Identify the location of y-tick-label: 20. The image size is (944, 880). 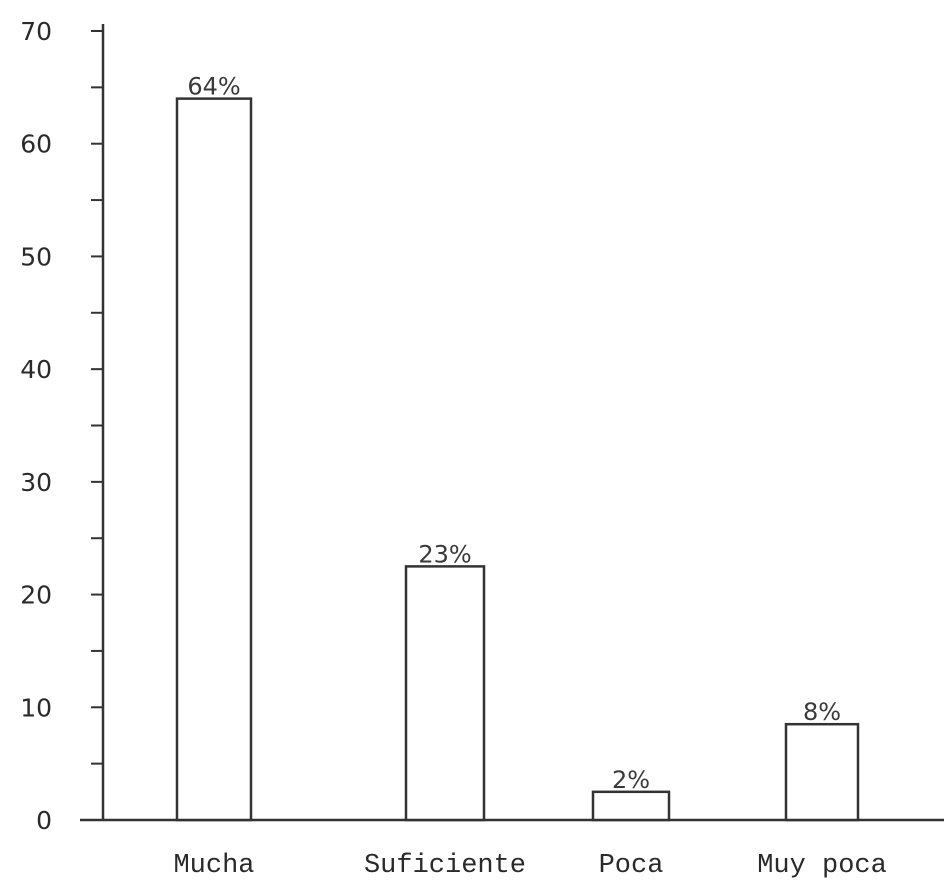
(36, 595).